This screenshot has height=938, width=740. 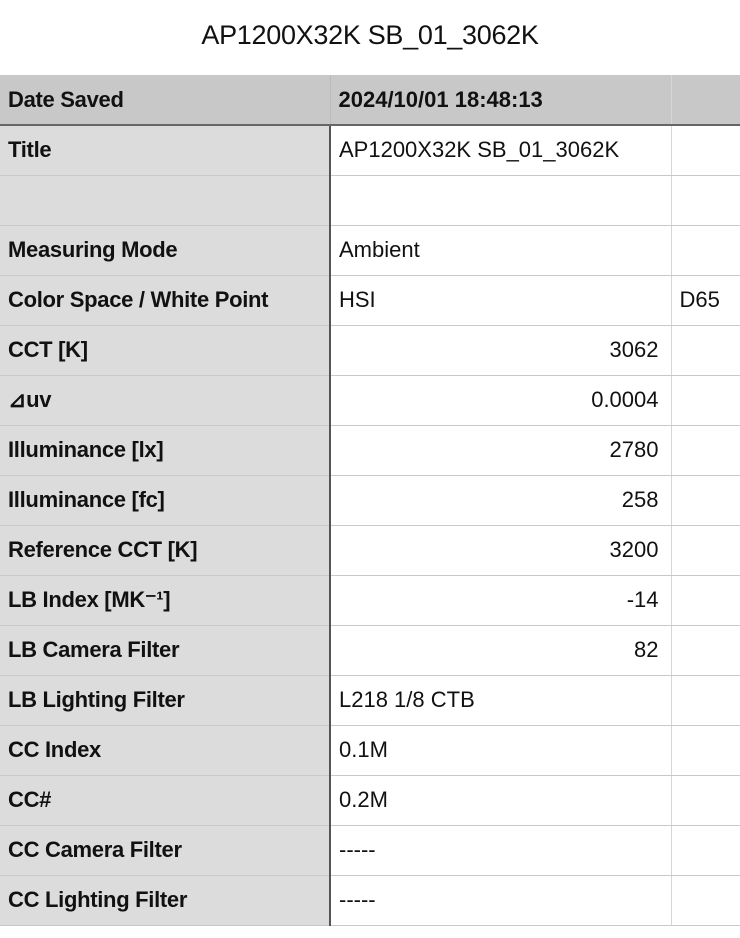 I want to click on row-value: 258, so click(x=501, y=500).